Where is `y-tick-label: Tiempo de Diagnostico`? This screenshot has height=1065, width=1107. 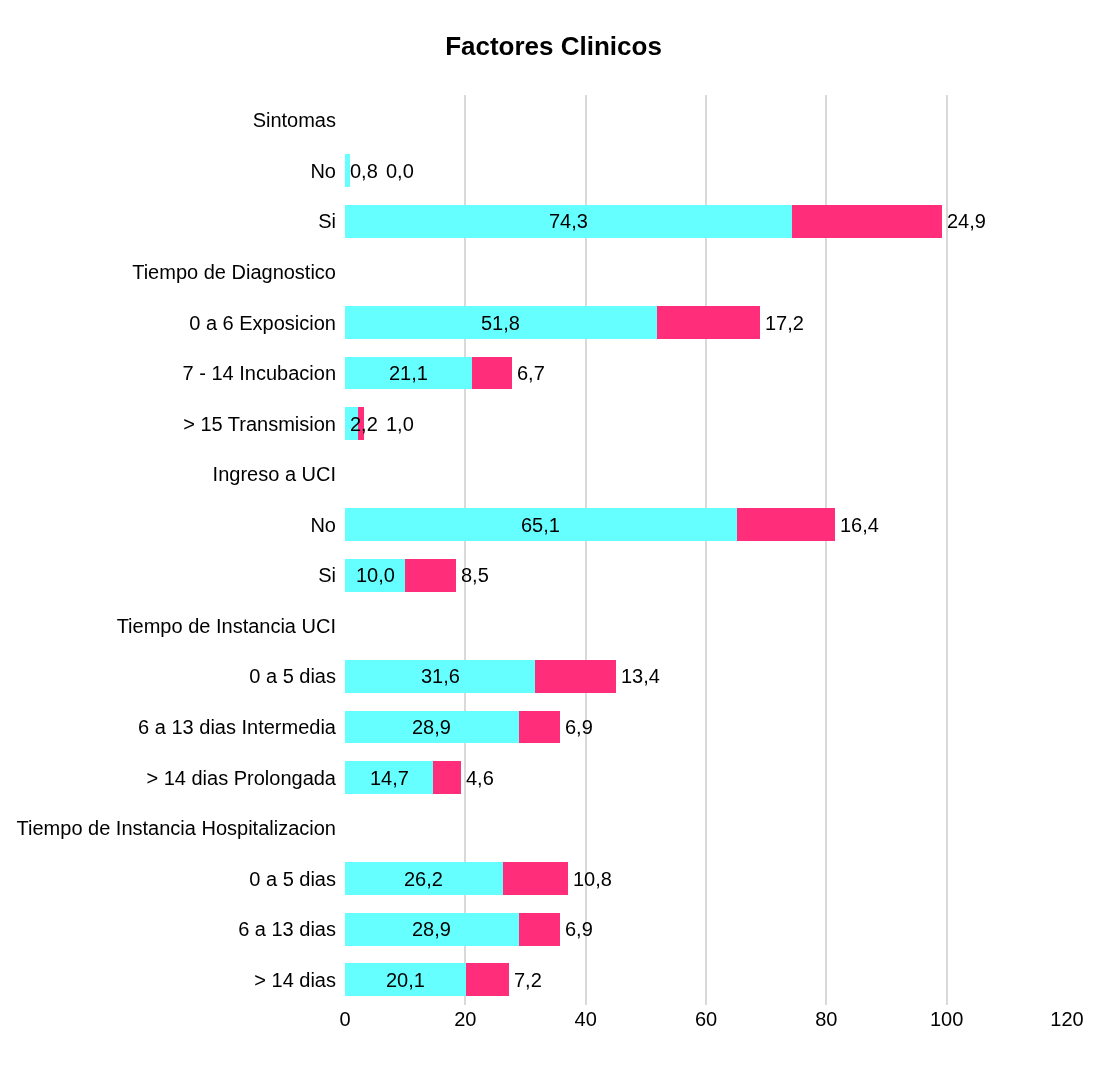
y-tick-label: Tiempo de Diagnostico is located at coordinates (234, 271).